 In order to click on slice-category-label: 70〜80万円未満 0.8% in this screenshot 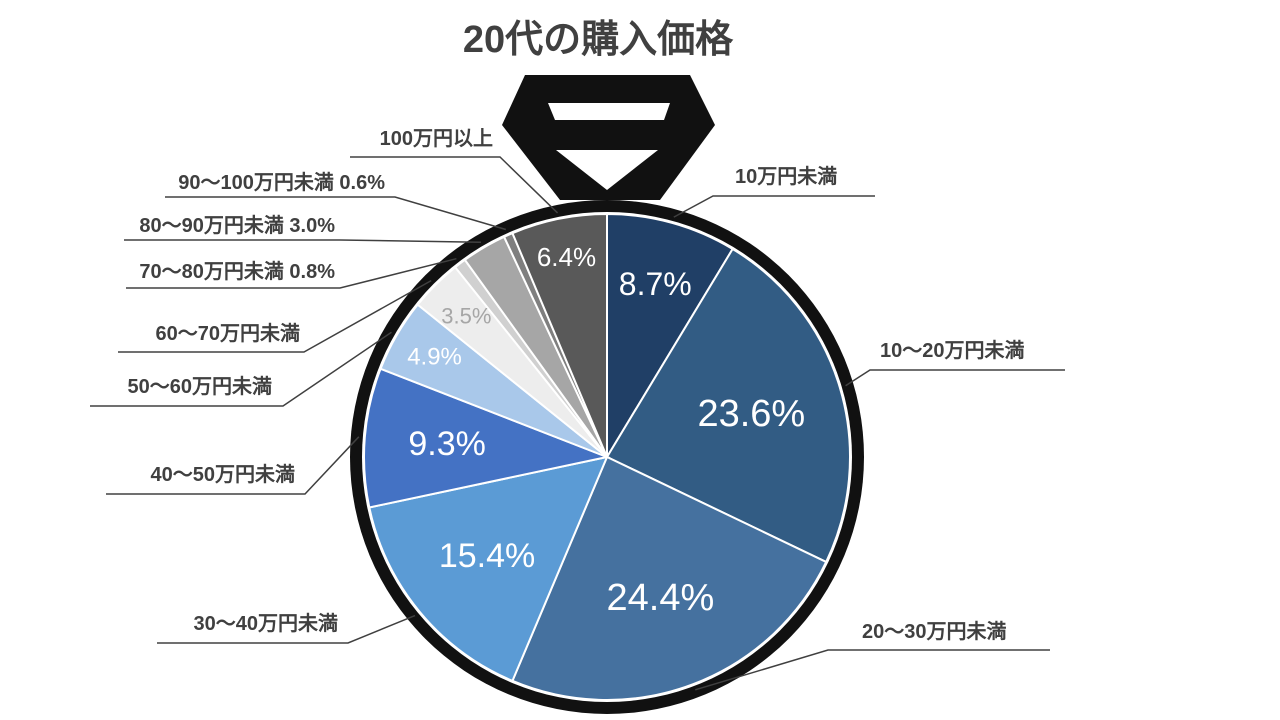, I will do `click(237, 271)`.